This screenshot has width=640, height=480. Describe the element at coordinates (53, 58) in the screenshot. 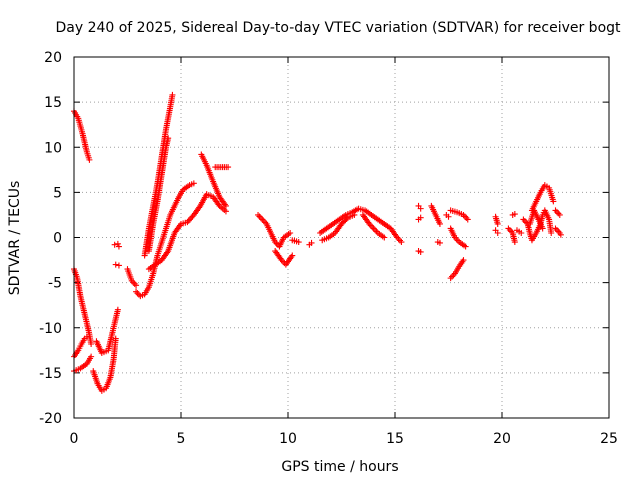

I see `y-tick-label: 20` at that location.